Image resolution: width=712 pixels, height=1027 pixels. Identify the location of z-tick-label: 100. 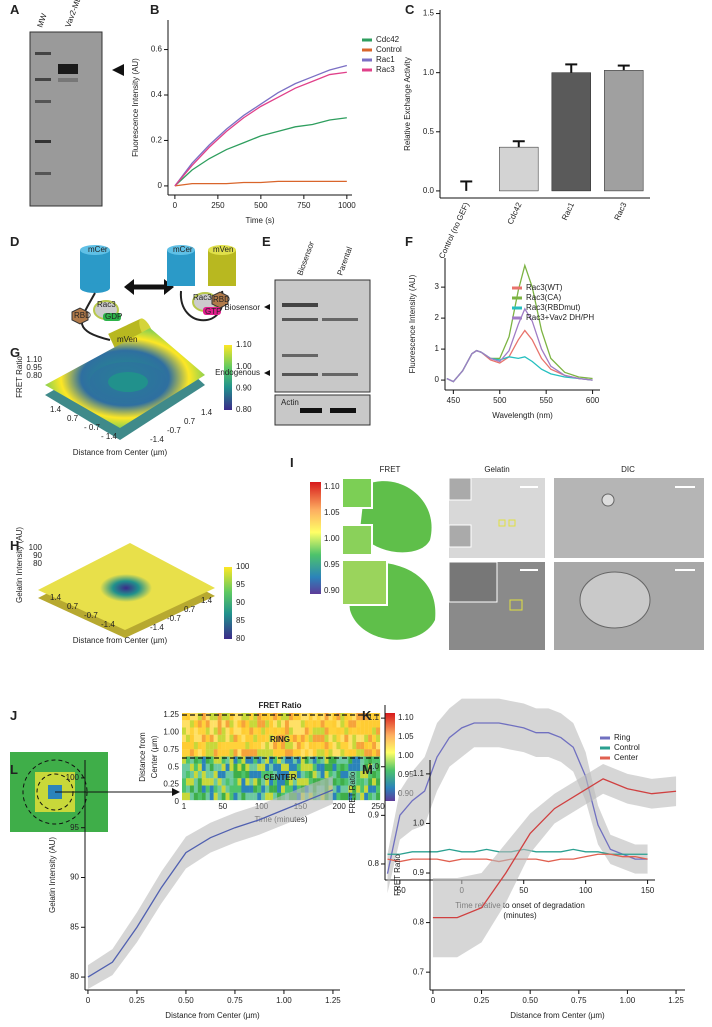
(36, 547).